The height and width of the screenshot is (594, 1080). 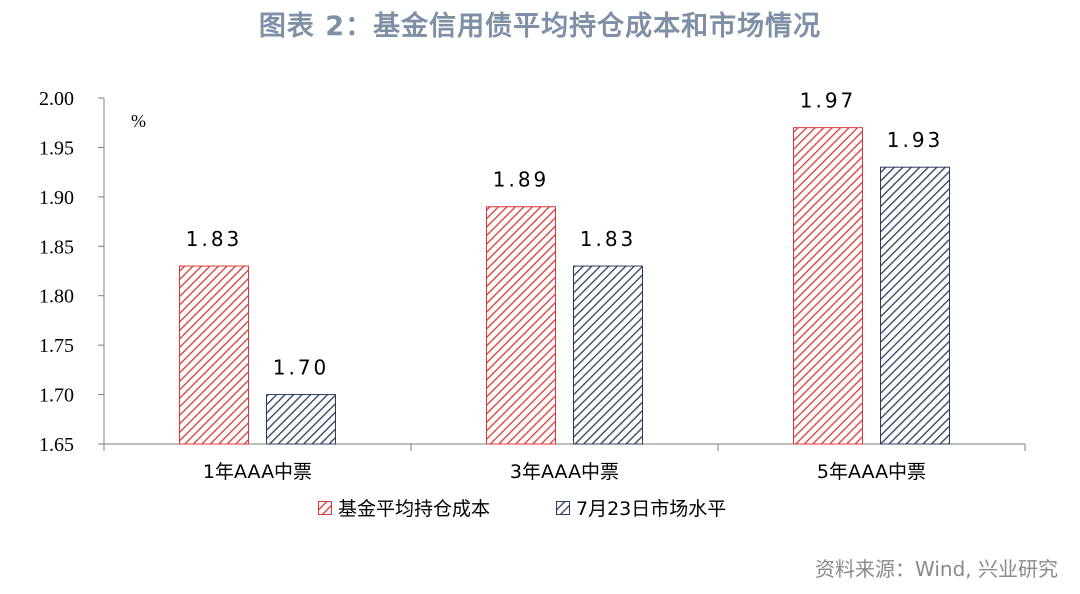 I want to click on data-label-series2-2: 1.83, so click(x=608, y=239).